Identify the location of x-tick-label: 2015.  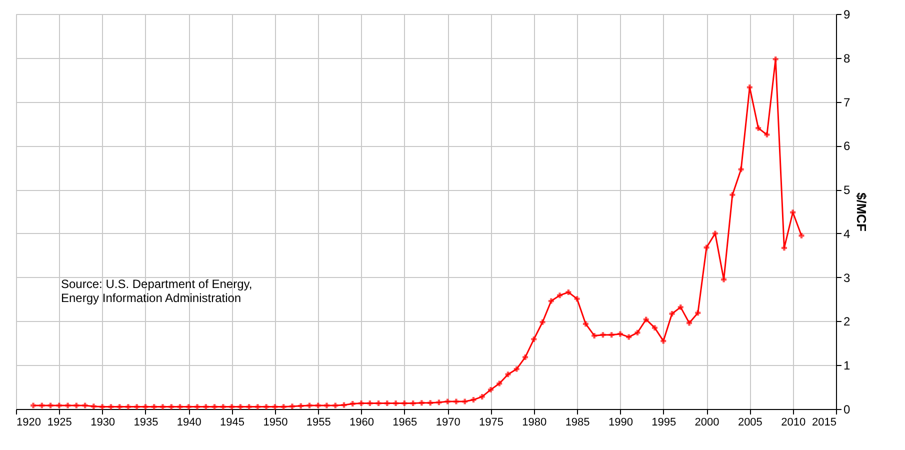
(824, 422).